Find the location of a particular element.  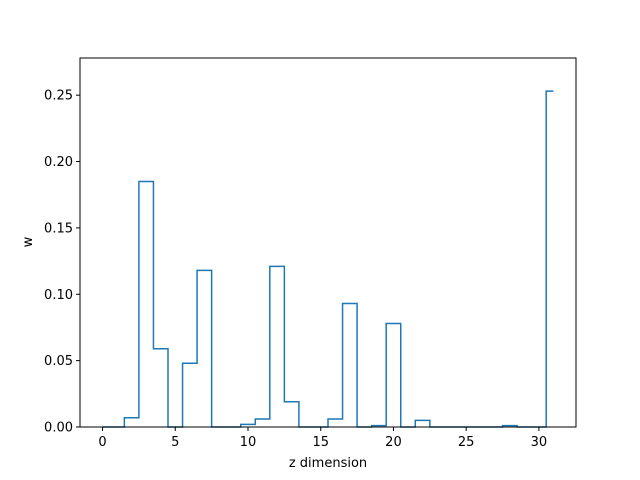

y-axis-title: w is located at coordinates (28, 241).